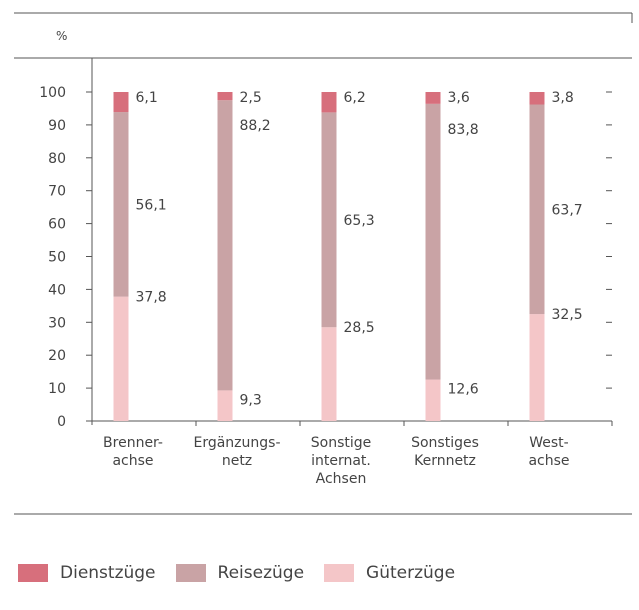 This screenshot has height=610, width=639. What do you see at coordinates (341, 461) in the screenshot?
I see `x-tick-label: internat.` at bounding box center [341, 461].